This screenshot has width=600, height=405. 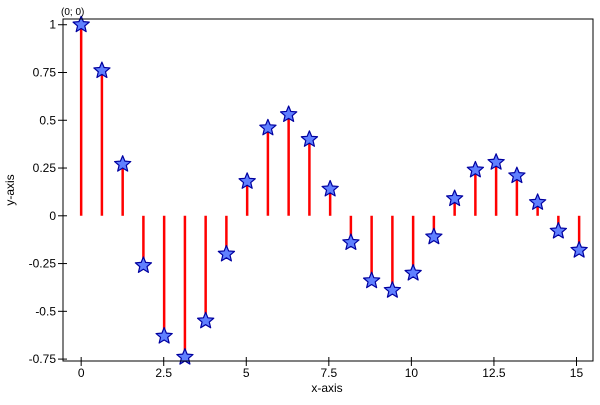 I want to click on y-tick-label: -0.75, so click(x=43, y=359).